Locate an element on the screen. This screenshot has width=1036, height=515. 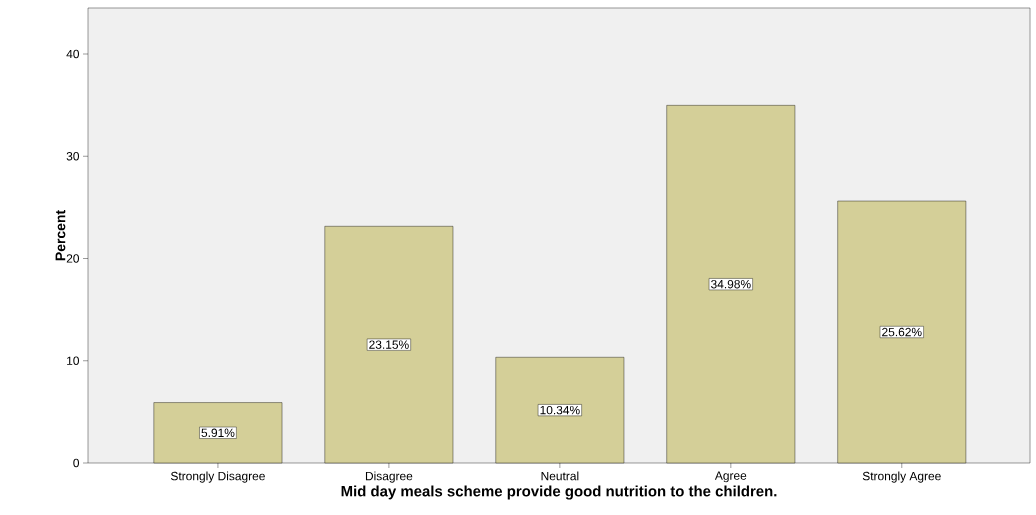
data-label: 25.62% is located at coordinates (902, 332).